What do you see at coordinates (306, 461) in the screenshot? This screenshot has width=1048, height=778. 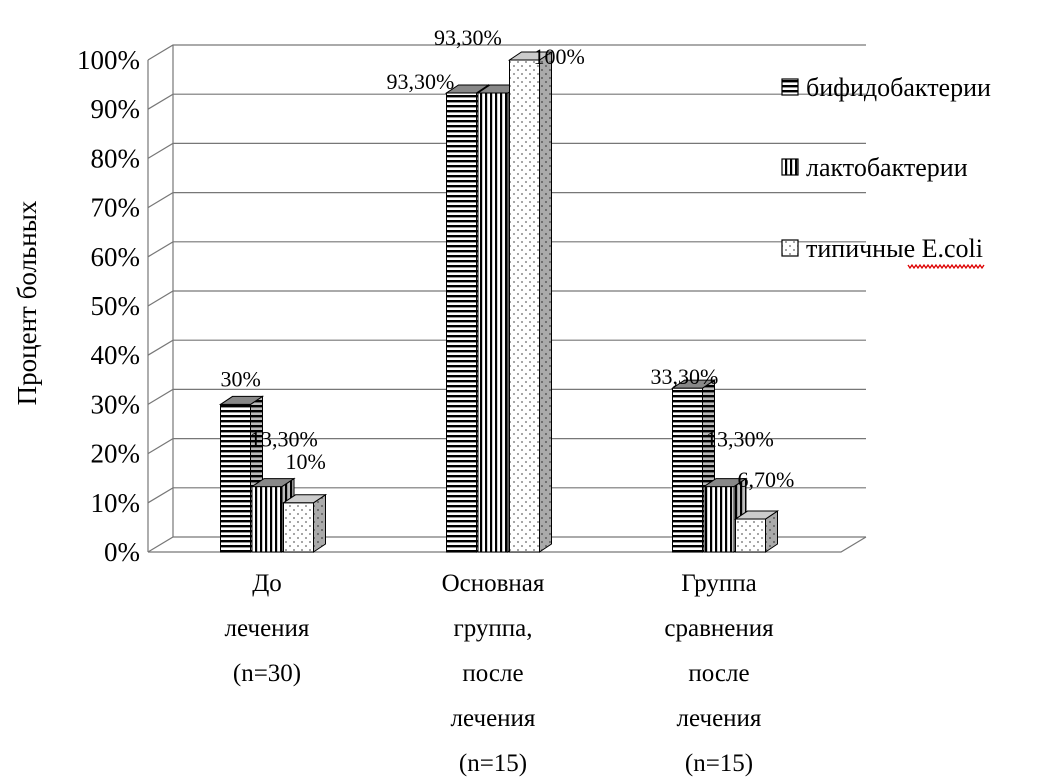 I see `data-label: 10%` at bounding box center [306, 461].